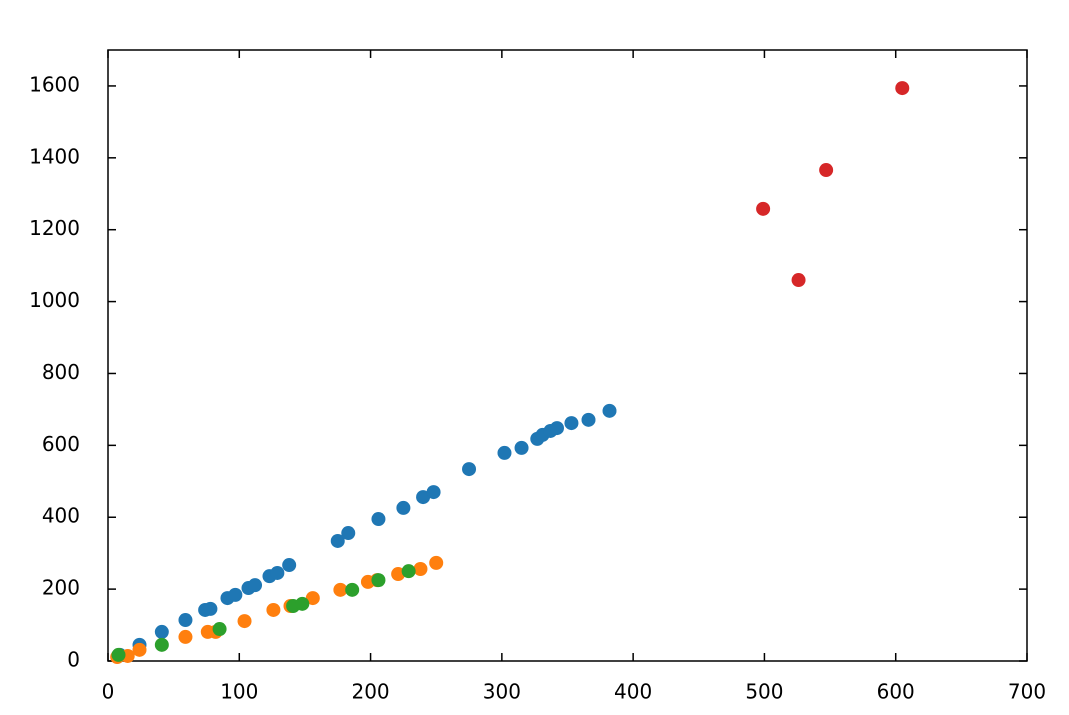 The height and width of the screenshot is (715, 1069). Describe the element at coordinates (61, 444) in the screenshot. I see `y-tick-label: 600` at that location.